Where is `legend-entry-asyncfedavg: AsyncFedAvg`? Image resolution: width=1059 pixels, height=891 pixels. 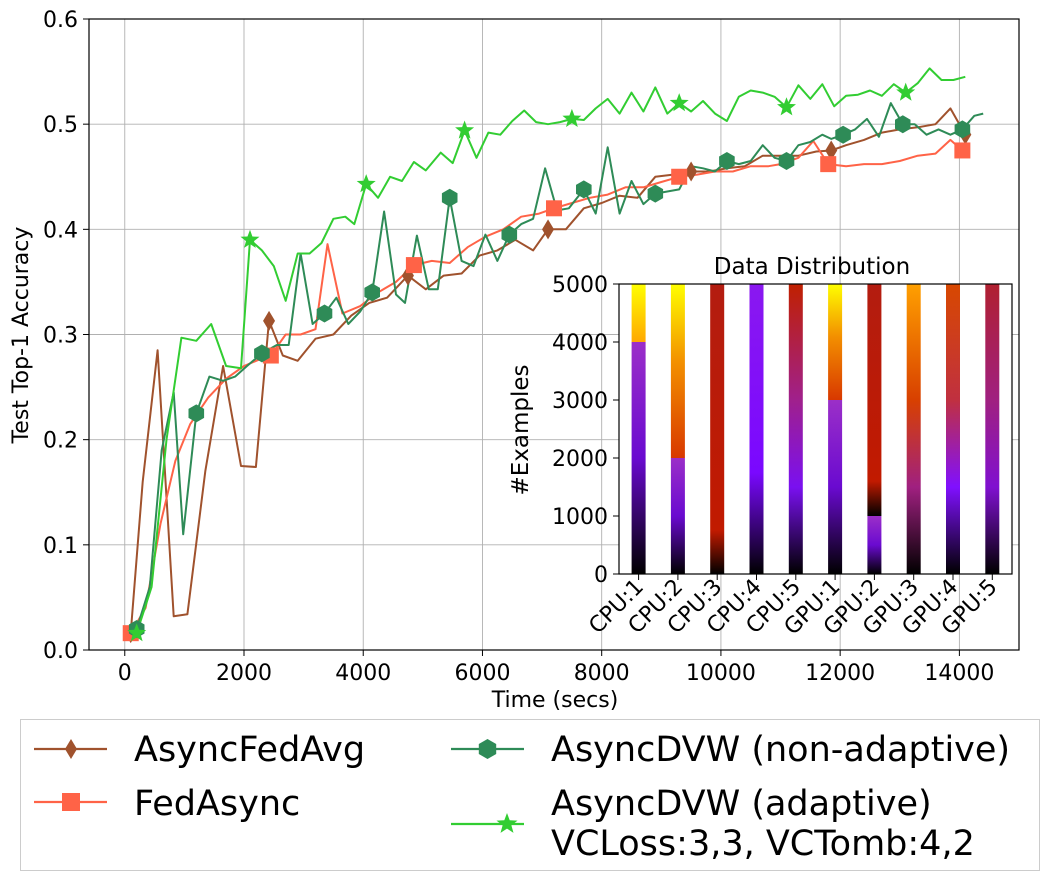 legend-entry-asyncfedavg: AsyncFedAvg is located at coordinates (199, 750).